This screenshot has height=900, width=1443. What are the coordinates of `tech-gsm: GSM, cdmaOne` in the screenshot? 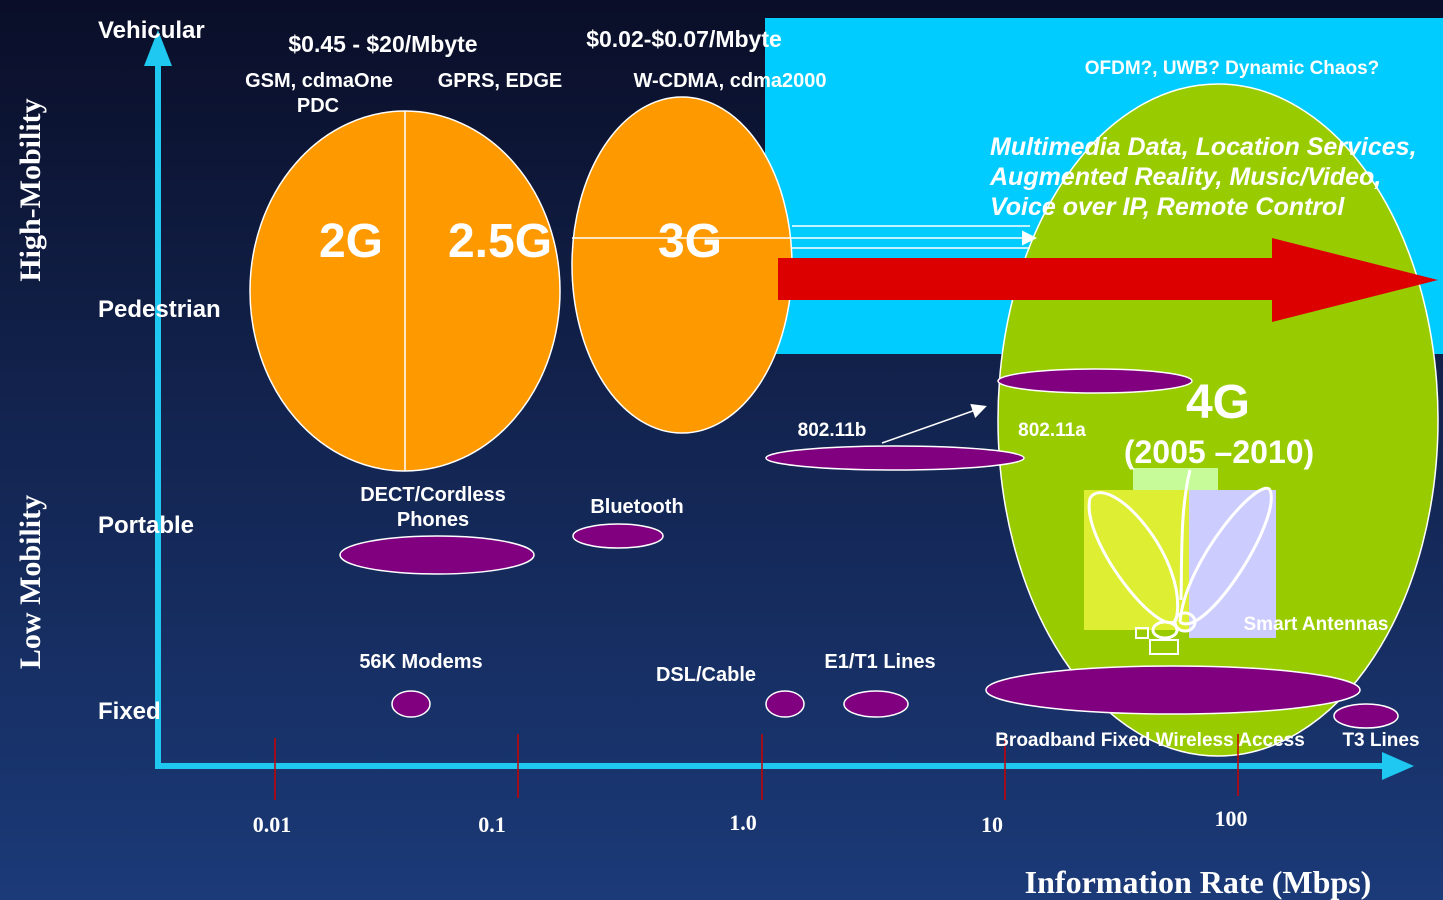 It's located at (319, 81).